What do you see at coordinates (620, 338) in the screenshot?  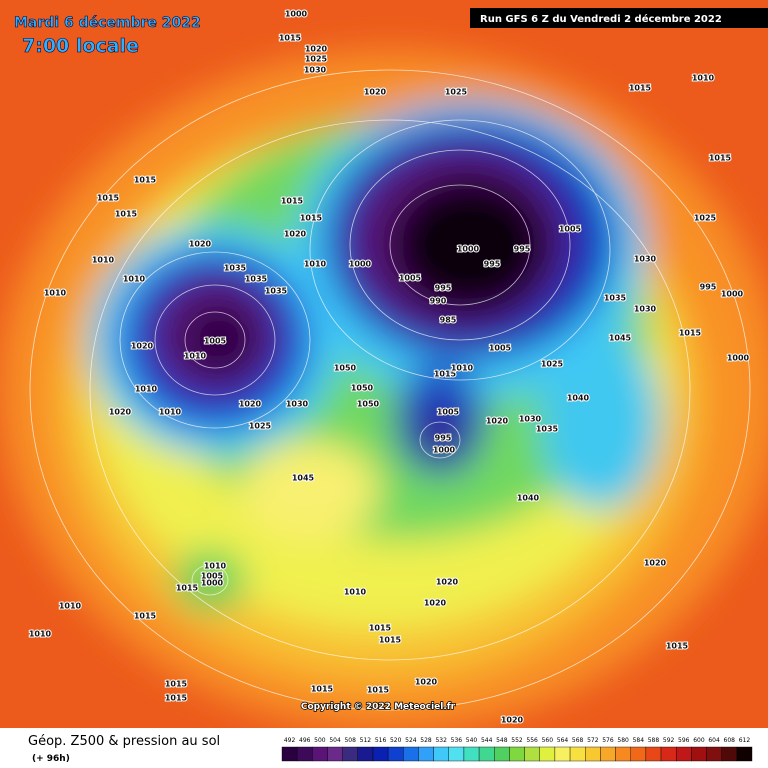 I see `pressure-label: 1045` at bounding box center [620, 338].